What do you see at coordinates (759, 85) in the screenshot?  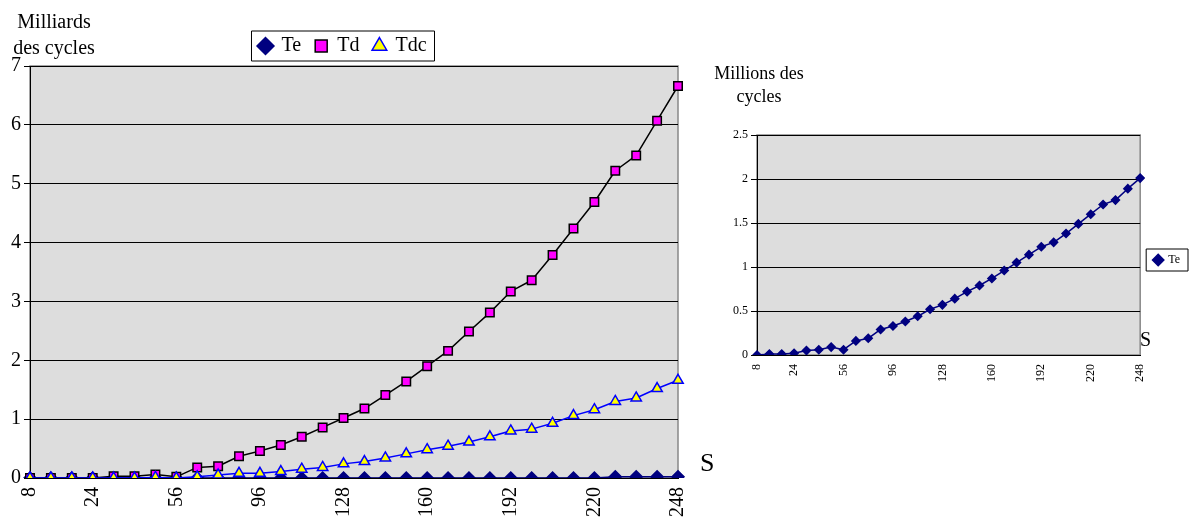 I see `y-axis-title: Millions des cycles` at bounding box center [759, 85].